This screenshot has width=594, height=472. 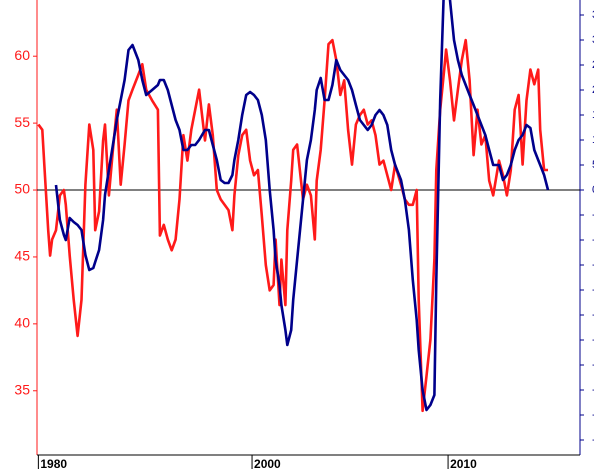 I want to click on y2-tick-label: -45, so click(x=593, y=415).